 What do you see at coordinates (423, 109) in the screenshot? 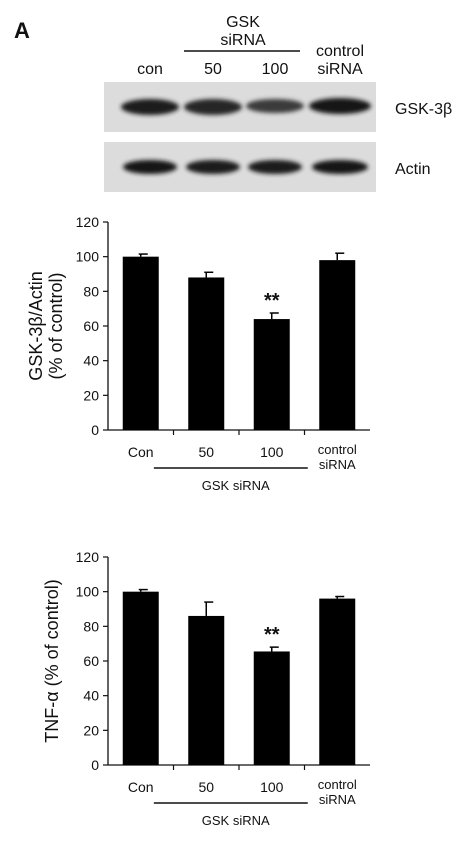
I see `band-label-gsk3b: GSK-3β` at bounding box center [423, 109].